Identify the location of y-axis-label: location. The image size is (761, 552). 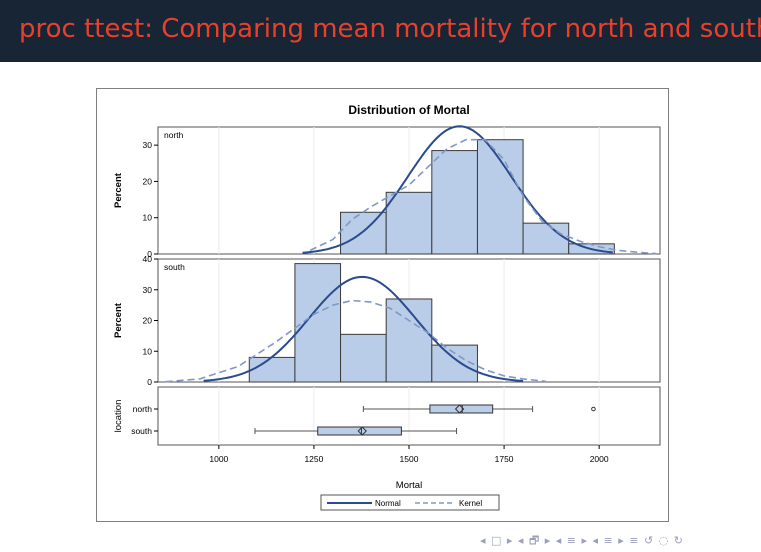
(118, 416).